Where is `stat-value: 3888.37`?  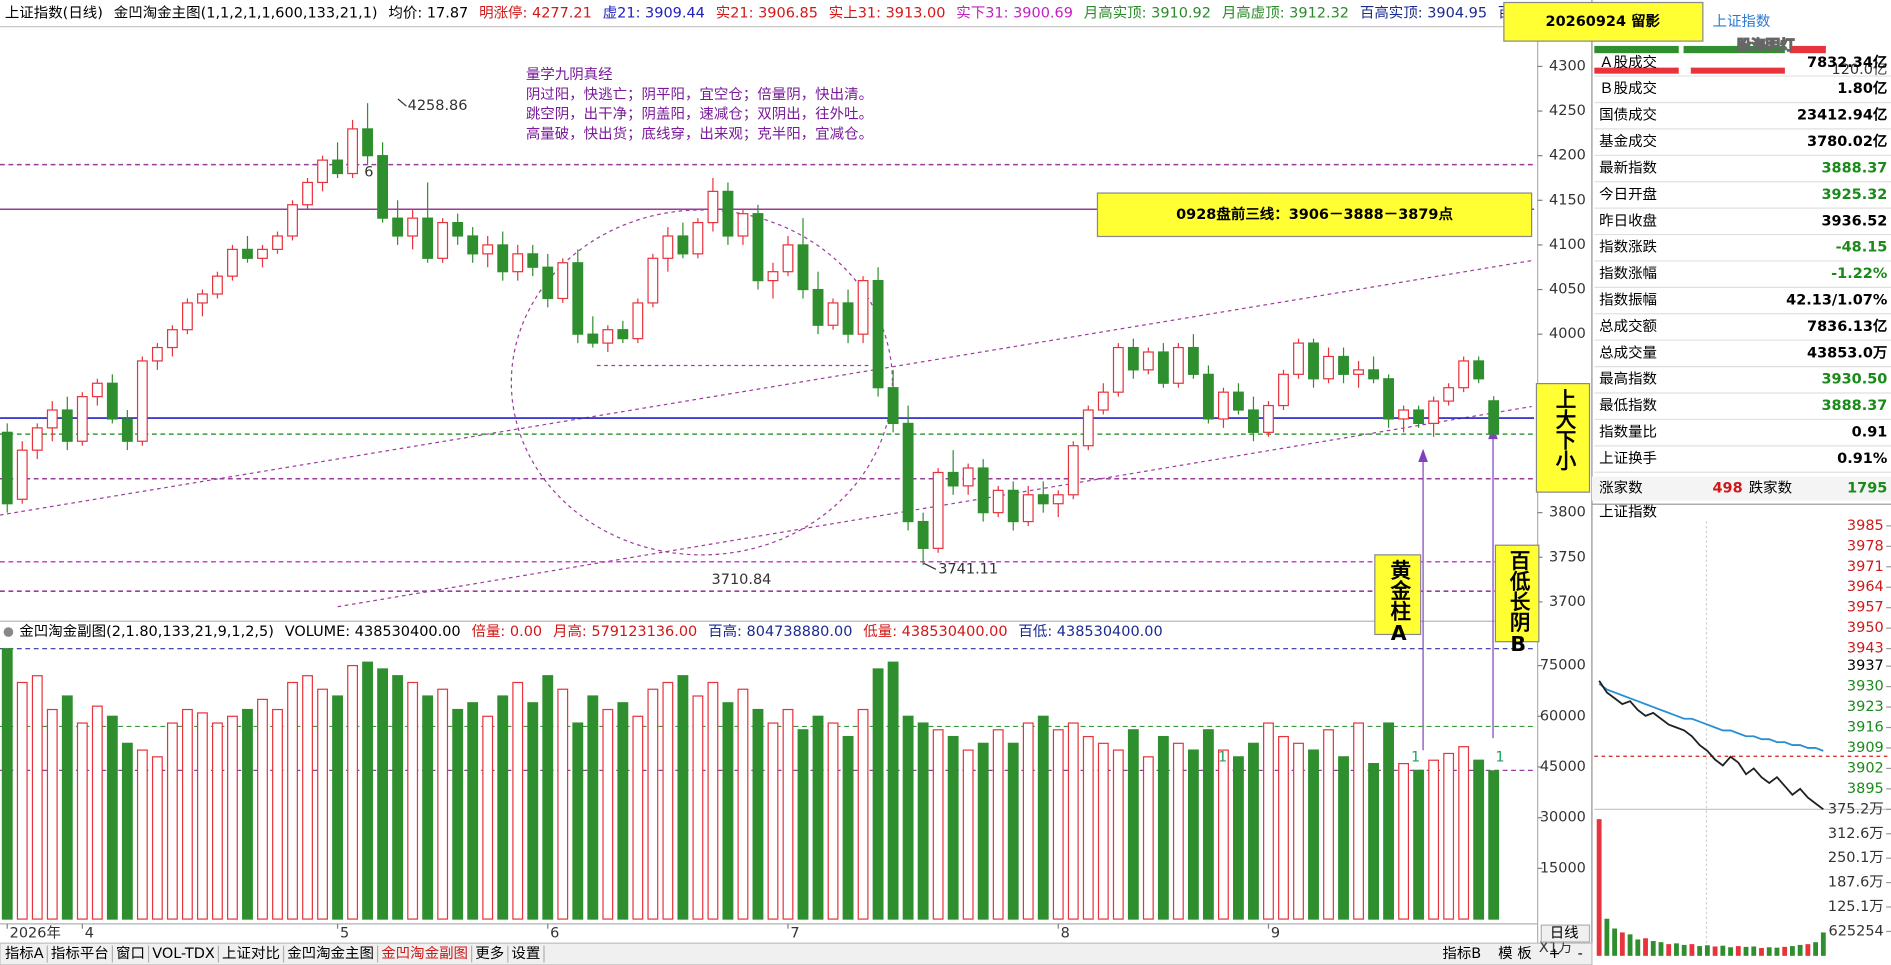 stat-value: 3888.37 is located at coordinates (1854, 168).